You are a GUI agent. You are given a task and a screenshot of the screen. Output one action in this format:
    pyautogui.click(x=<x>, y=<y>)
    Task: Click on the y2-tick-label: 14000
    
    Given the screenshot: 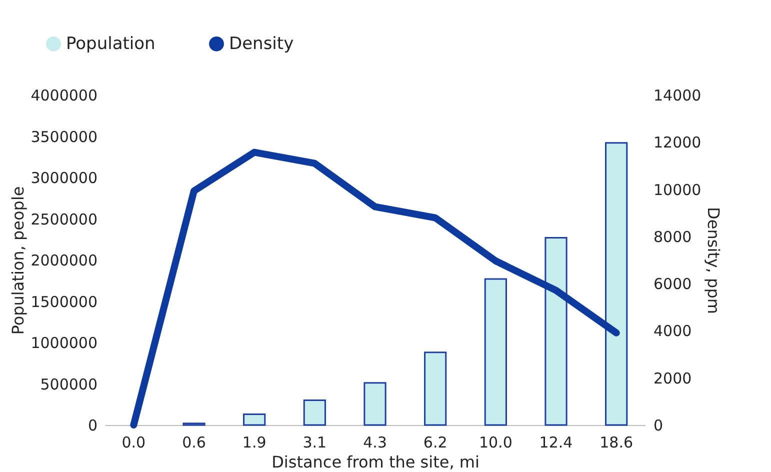 What is the action you would take?
    pyautogui.click(x=678, y=95)
    